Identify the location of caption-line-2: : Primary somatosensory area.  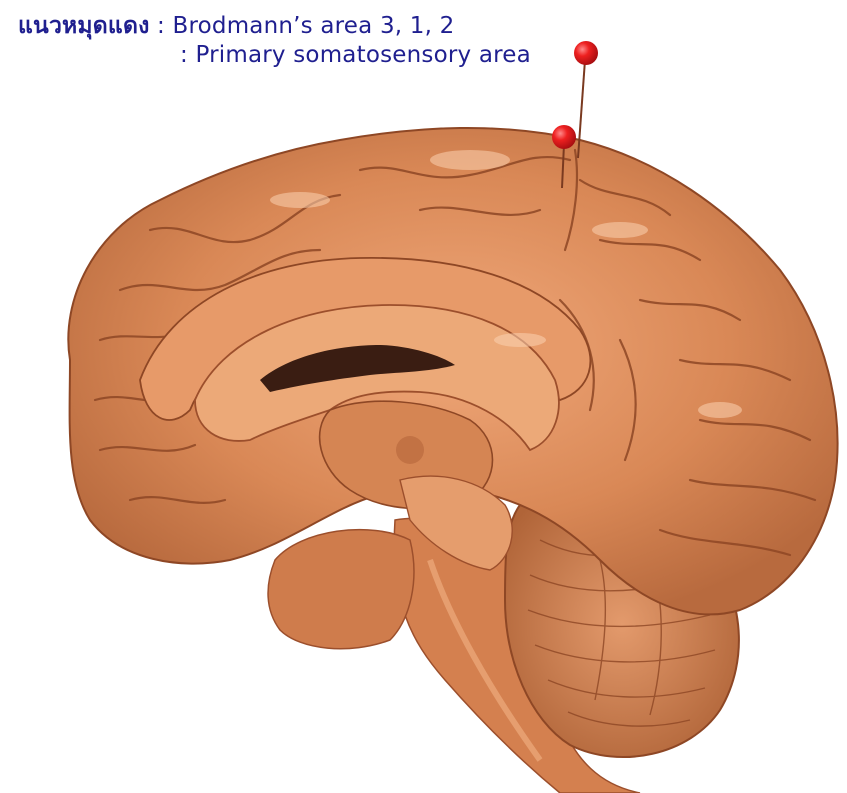
(355, 55).